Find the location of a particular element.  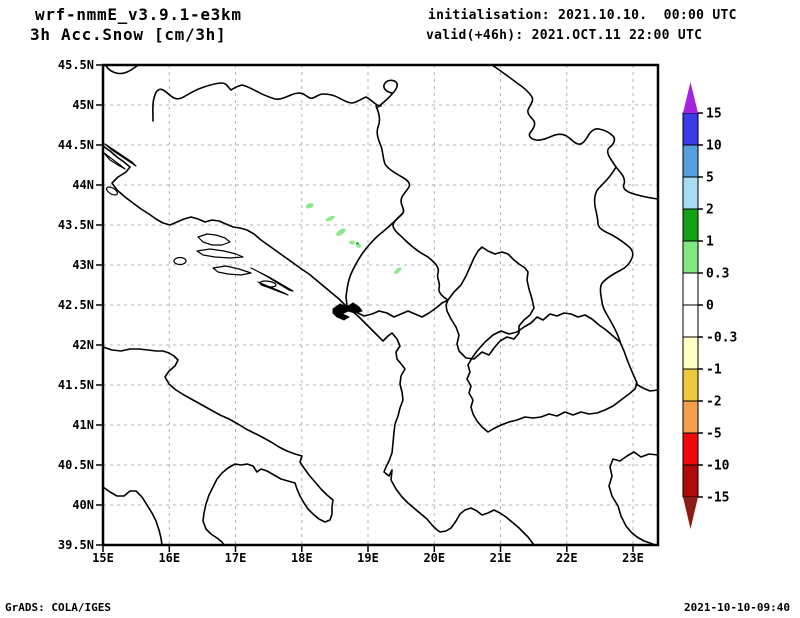

lat-label: 42.5N is located at coordinates (76, 305).